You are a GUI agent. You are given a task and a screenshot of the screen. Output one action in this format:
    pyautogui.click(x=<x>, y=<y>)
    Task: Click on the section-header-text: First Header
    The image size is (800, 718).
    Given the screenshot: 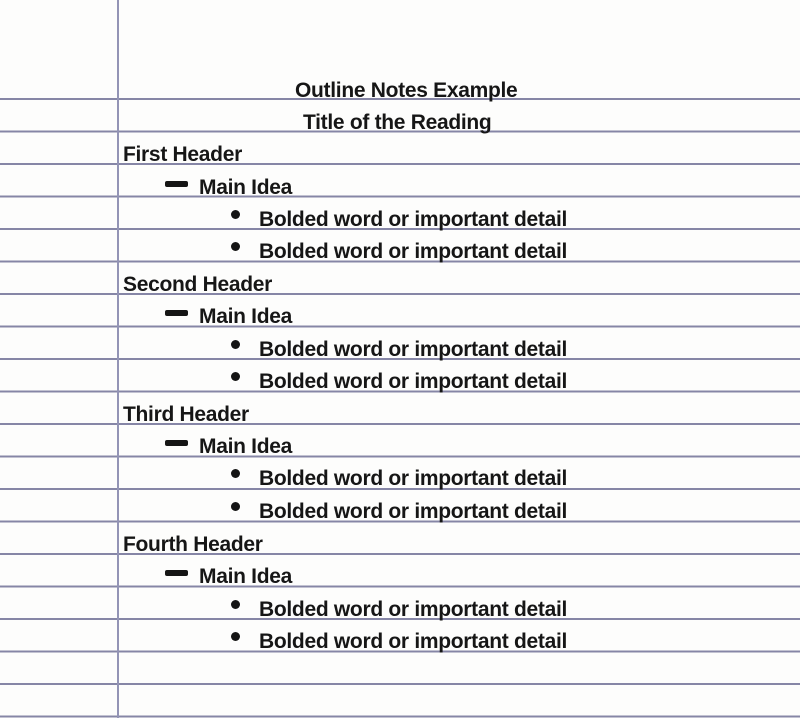 What is the action you would take?
    pyautogui.click(x=182, y=154)
    